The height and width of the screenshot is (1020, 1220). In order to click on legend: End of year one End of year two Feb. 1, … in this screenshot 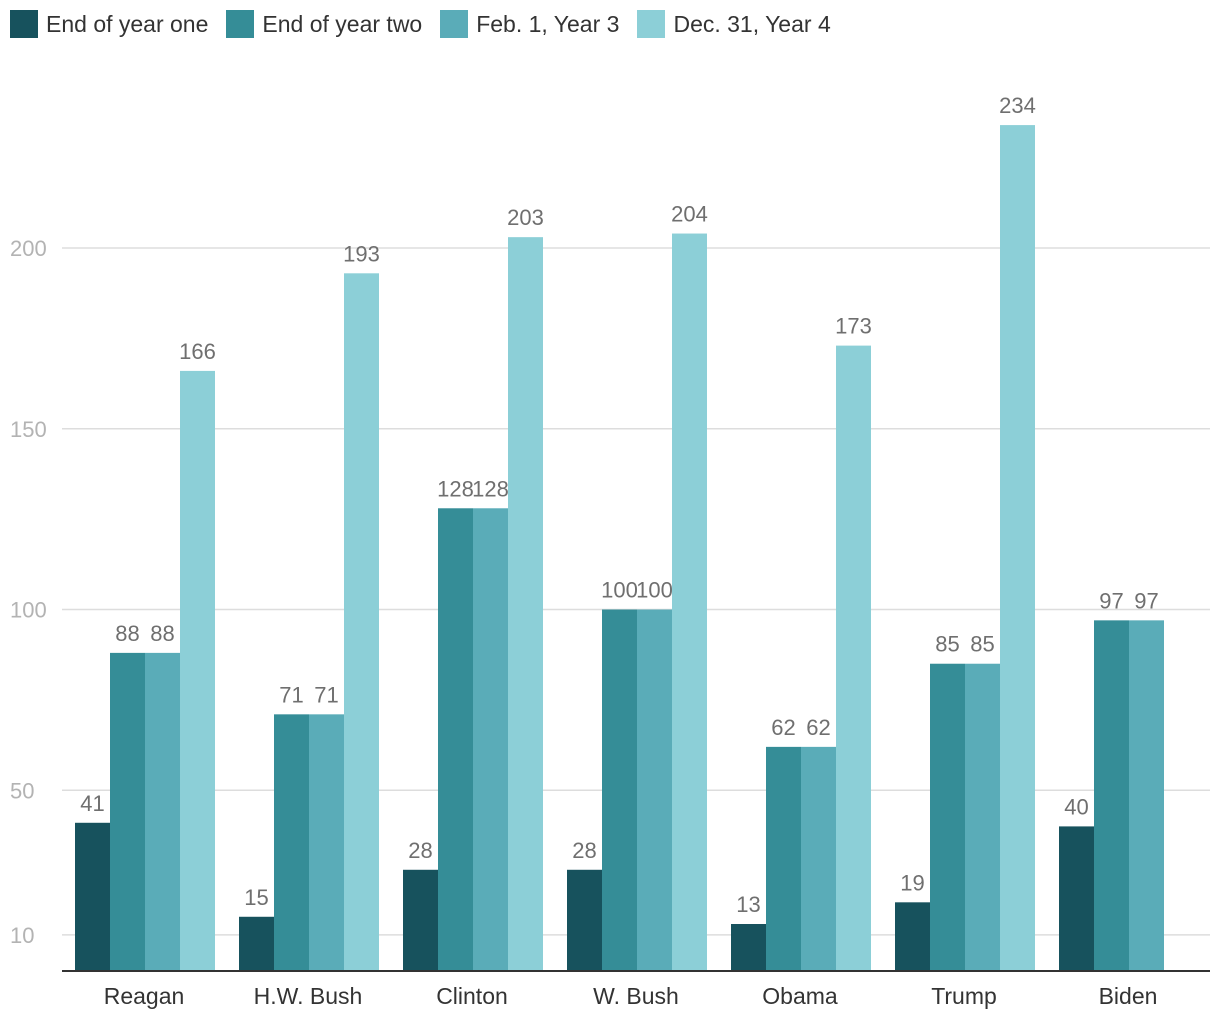, I will do `click(420, 24)`.